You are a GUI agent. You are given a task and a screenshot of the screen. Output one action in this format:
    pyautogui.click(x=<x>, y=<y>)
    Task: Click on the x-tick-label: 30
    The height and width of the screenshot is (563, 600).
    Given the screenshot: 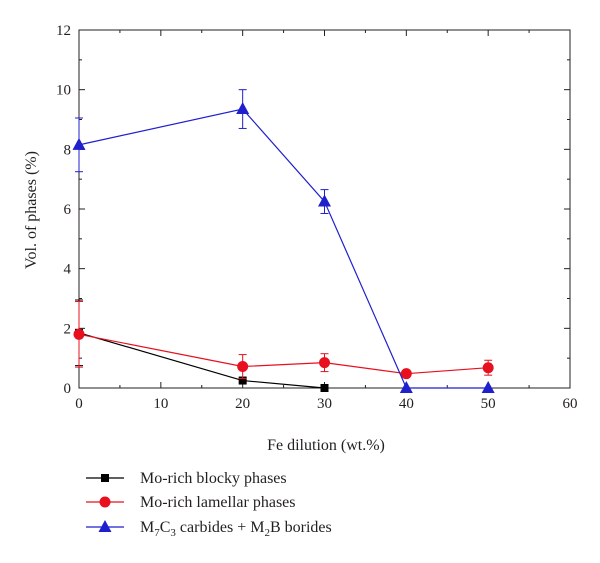 What is the action you would take?
    pyautogui.click(x=324, y=404)
    